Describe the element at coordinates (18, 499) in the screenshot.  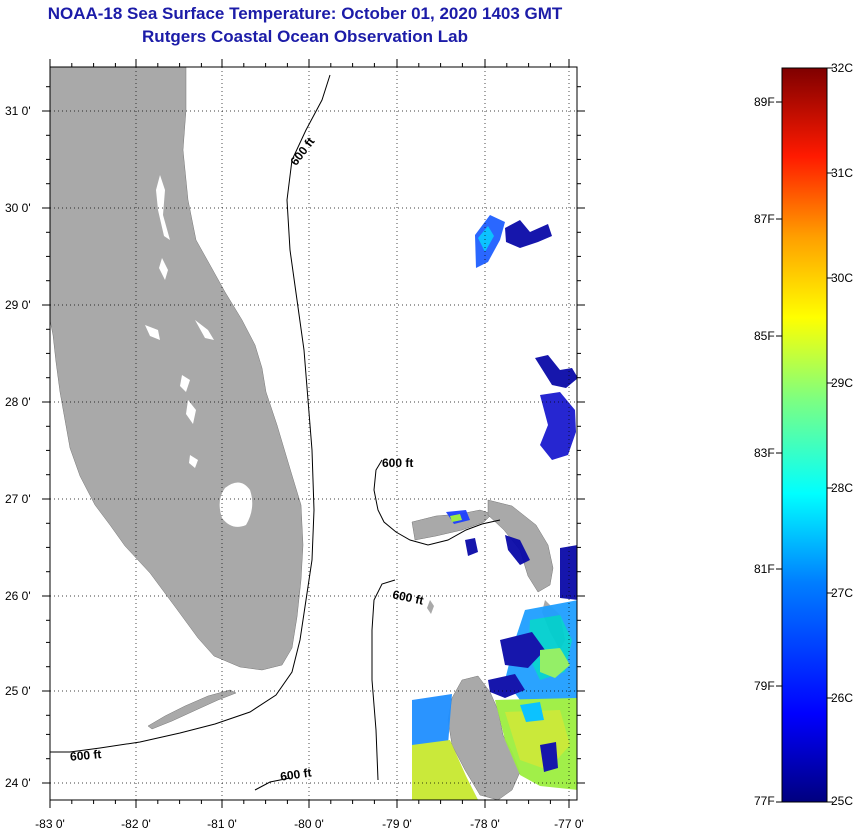
I see `lat-label: 27 0'` at that location.